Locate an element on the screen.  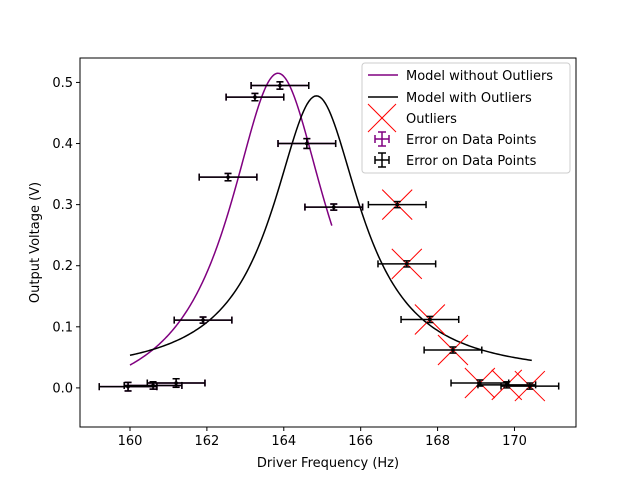
legend-label-model-without: Model without Outliers is located at coordinates (479, 76).